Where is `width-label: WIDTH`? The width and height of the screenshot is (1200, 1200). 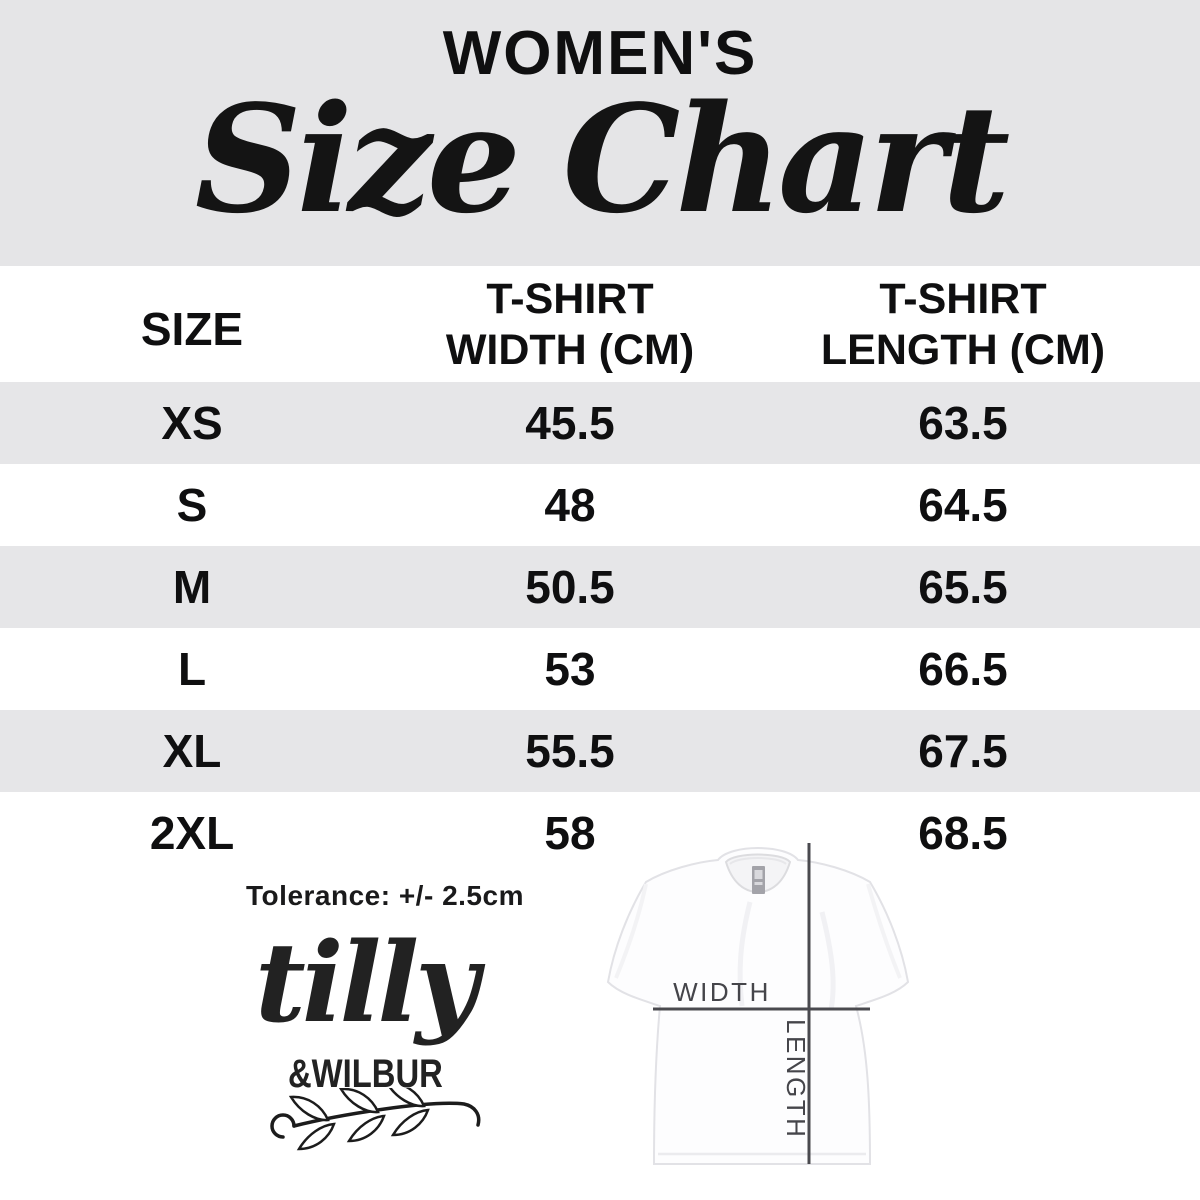
width-label: WIDTH is located at coordinates (722, 992).